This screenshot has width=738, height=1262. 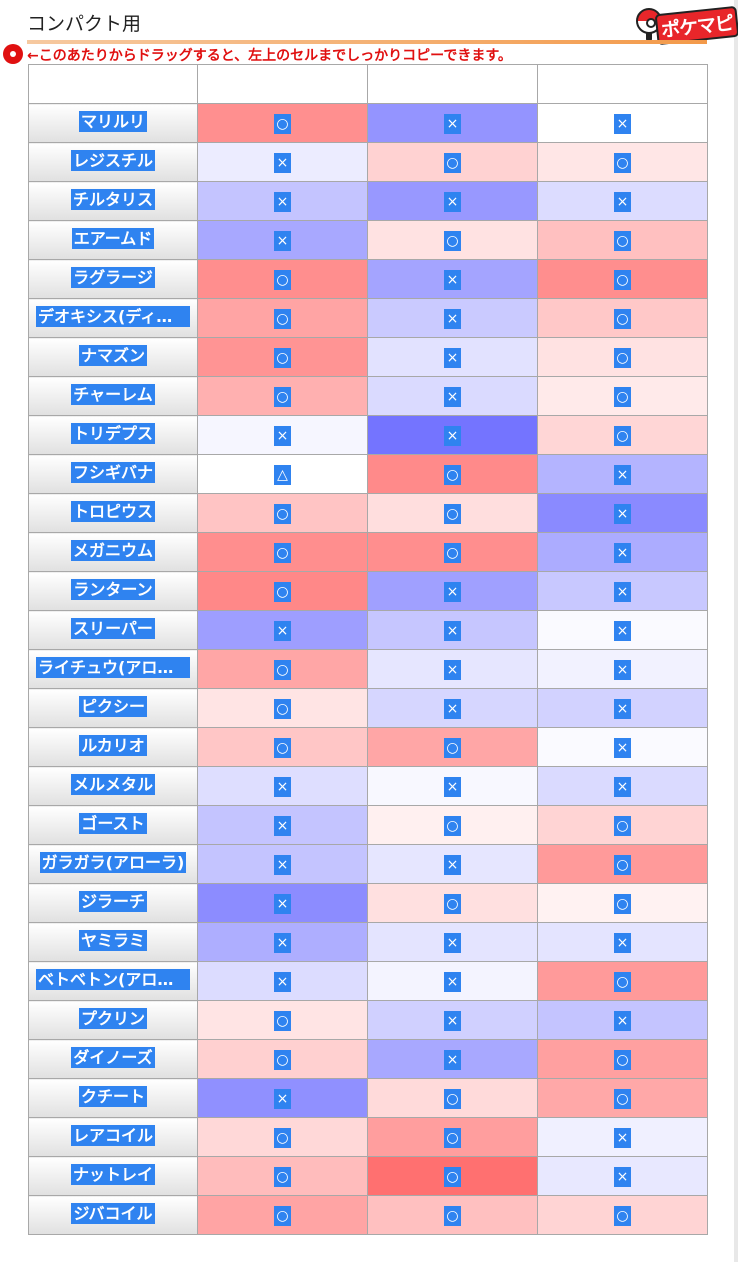 I want to click on pokemon-name-cell: メガニウム, so click(x=113, y=552).